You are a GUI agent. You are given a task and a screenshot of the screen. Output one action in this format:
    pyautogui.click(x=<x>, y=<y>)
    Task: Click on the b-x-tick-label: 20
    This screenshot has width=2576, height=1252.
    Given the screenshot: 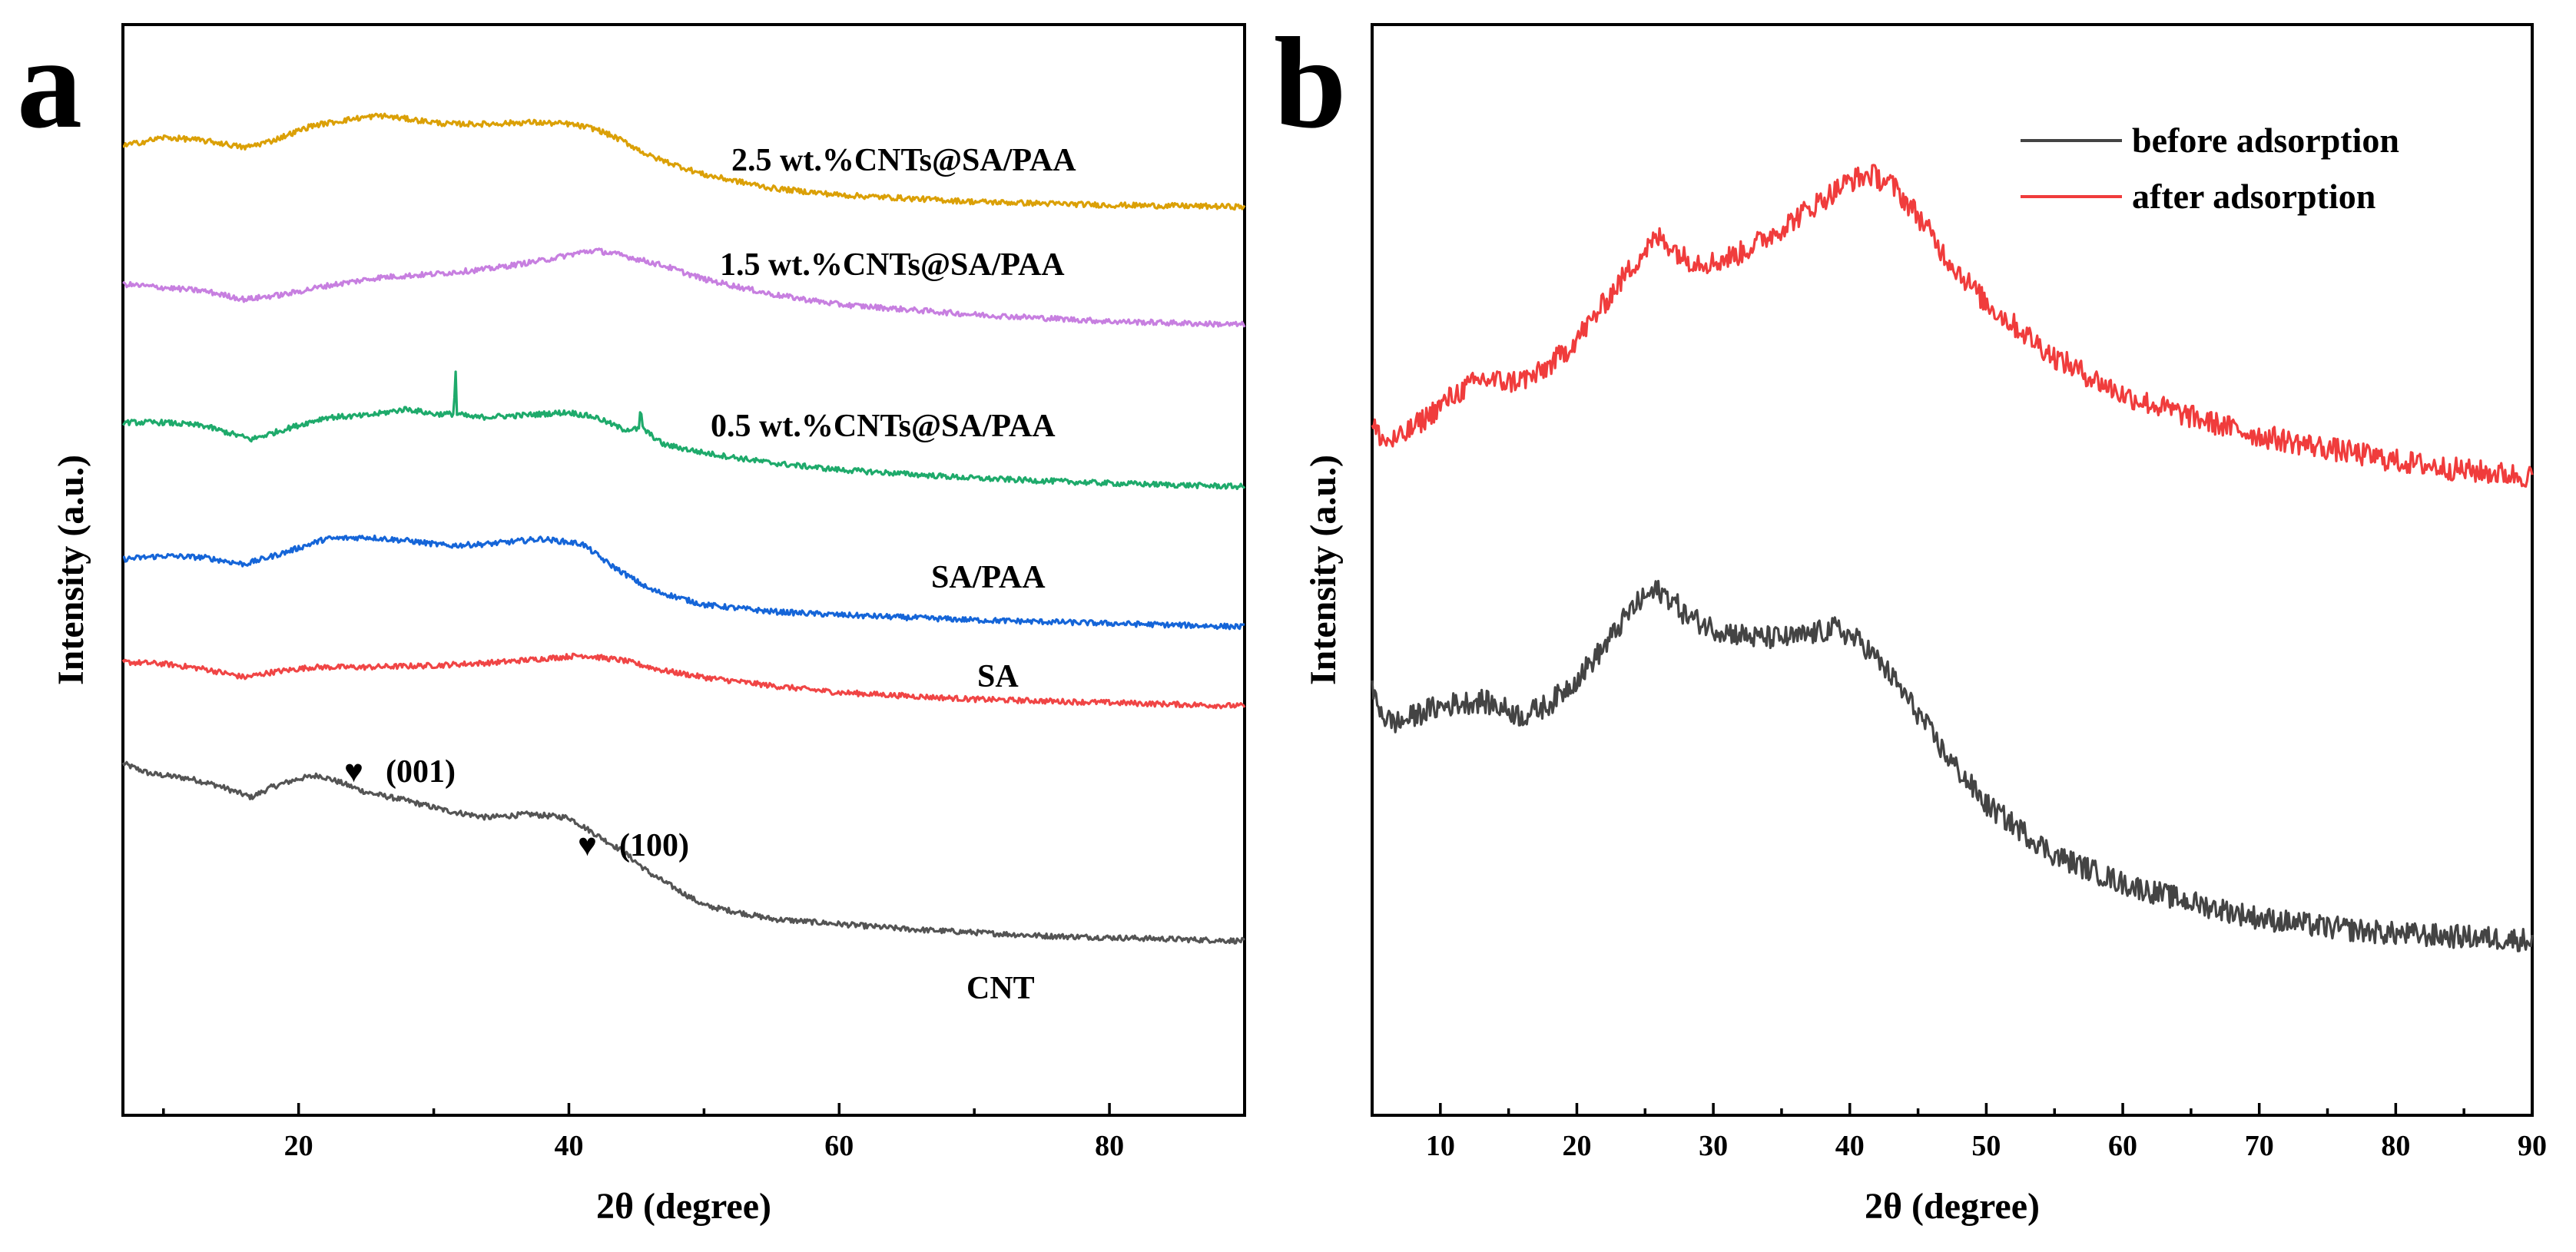 What is the action you would take?
    pyautogui.click(x=1576, y=1146)
    